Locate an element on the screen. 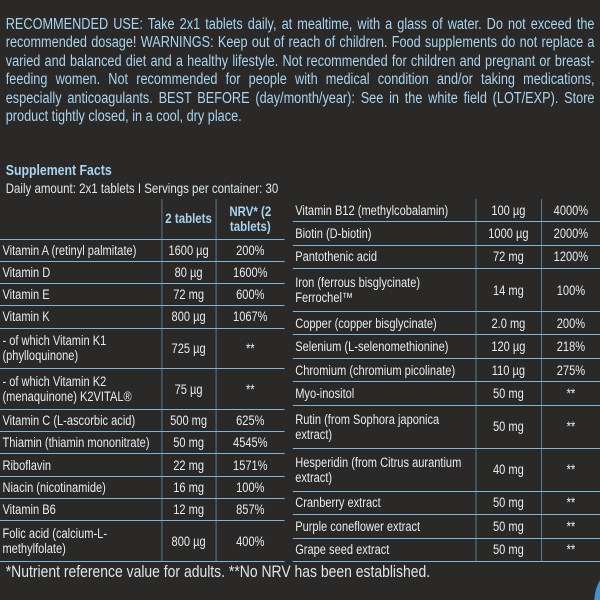 The image size is (600, 600). nrv: 600% is located at coordinates (250, 295).